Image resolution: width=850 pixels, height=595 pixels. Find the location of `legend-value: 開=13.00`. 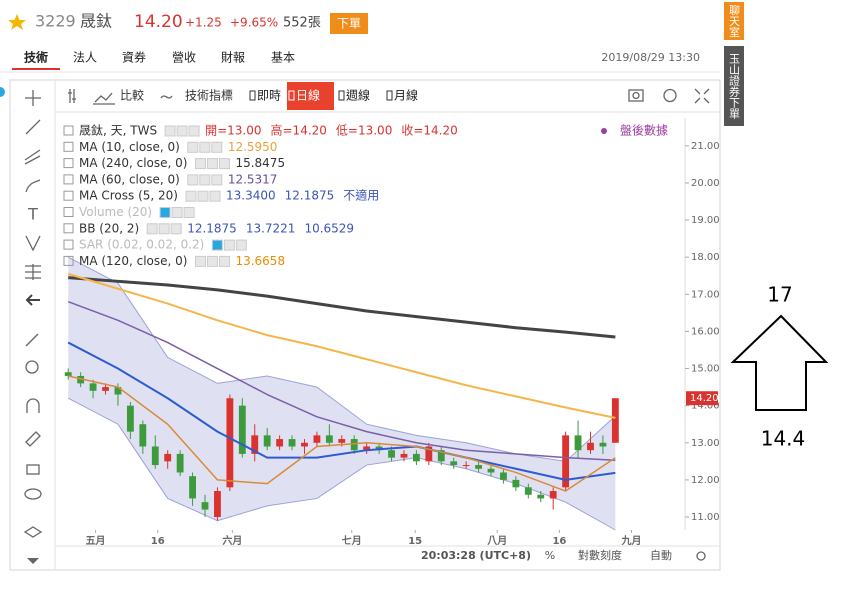

legend-value: 開=13.00 is located at coordinates (233, 131).